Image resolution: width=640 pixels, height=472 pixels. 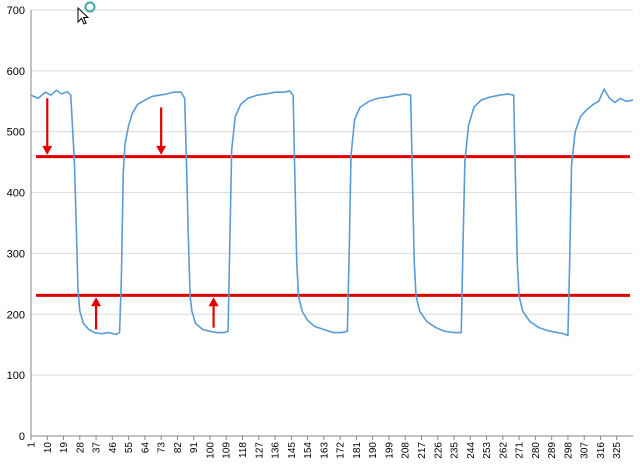 I want to click on x-tick-label: 46, so click(x=113, y=448).